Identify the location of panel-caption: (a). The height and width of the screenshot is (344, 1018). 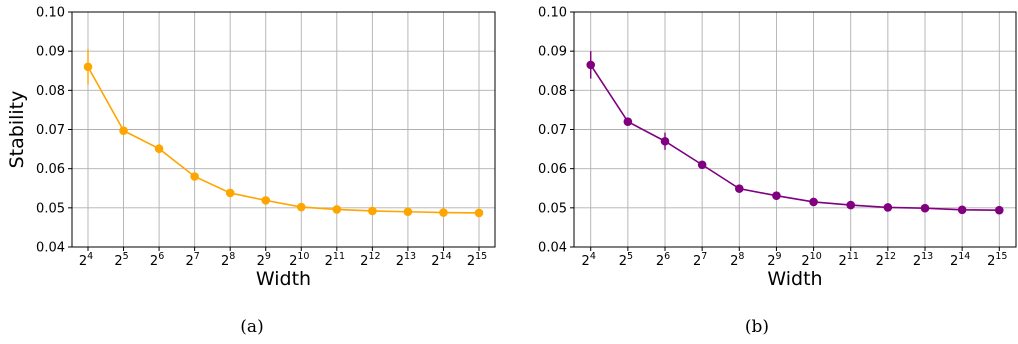
(251, 327).